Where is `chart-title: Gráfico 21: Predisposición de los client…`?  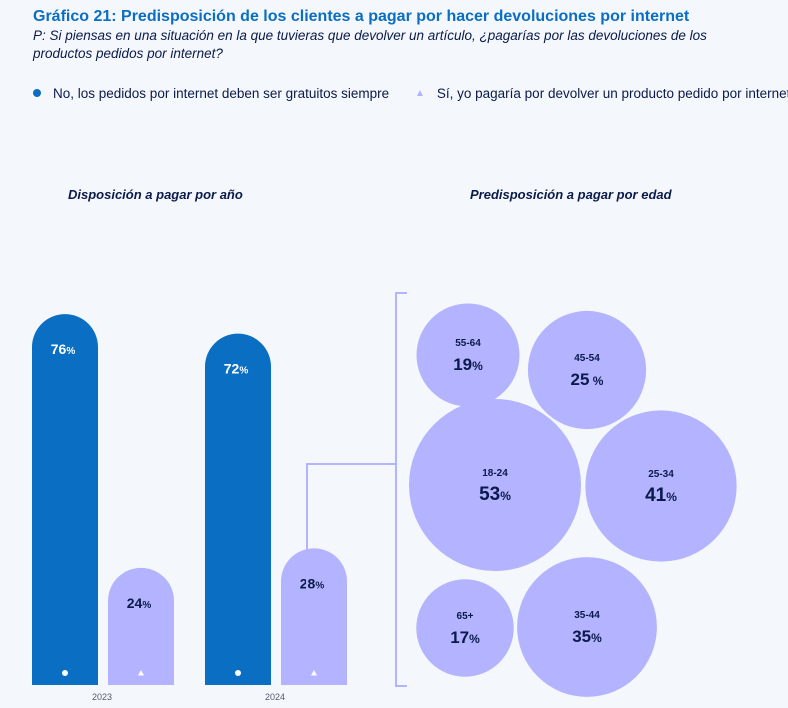
chart-title: Gráfico 21: Predisposición de los client… is located at coordinates (361, 16).